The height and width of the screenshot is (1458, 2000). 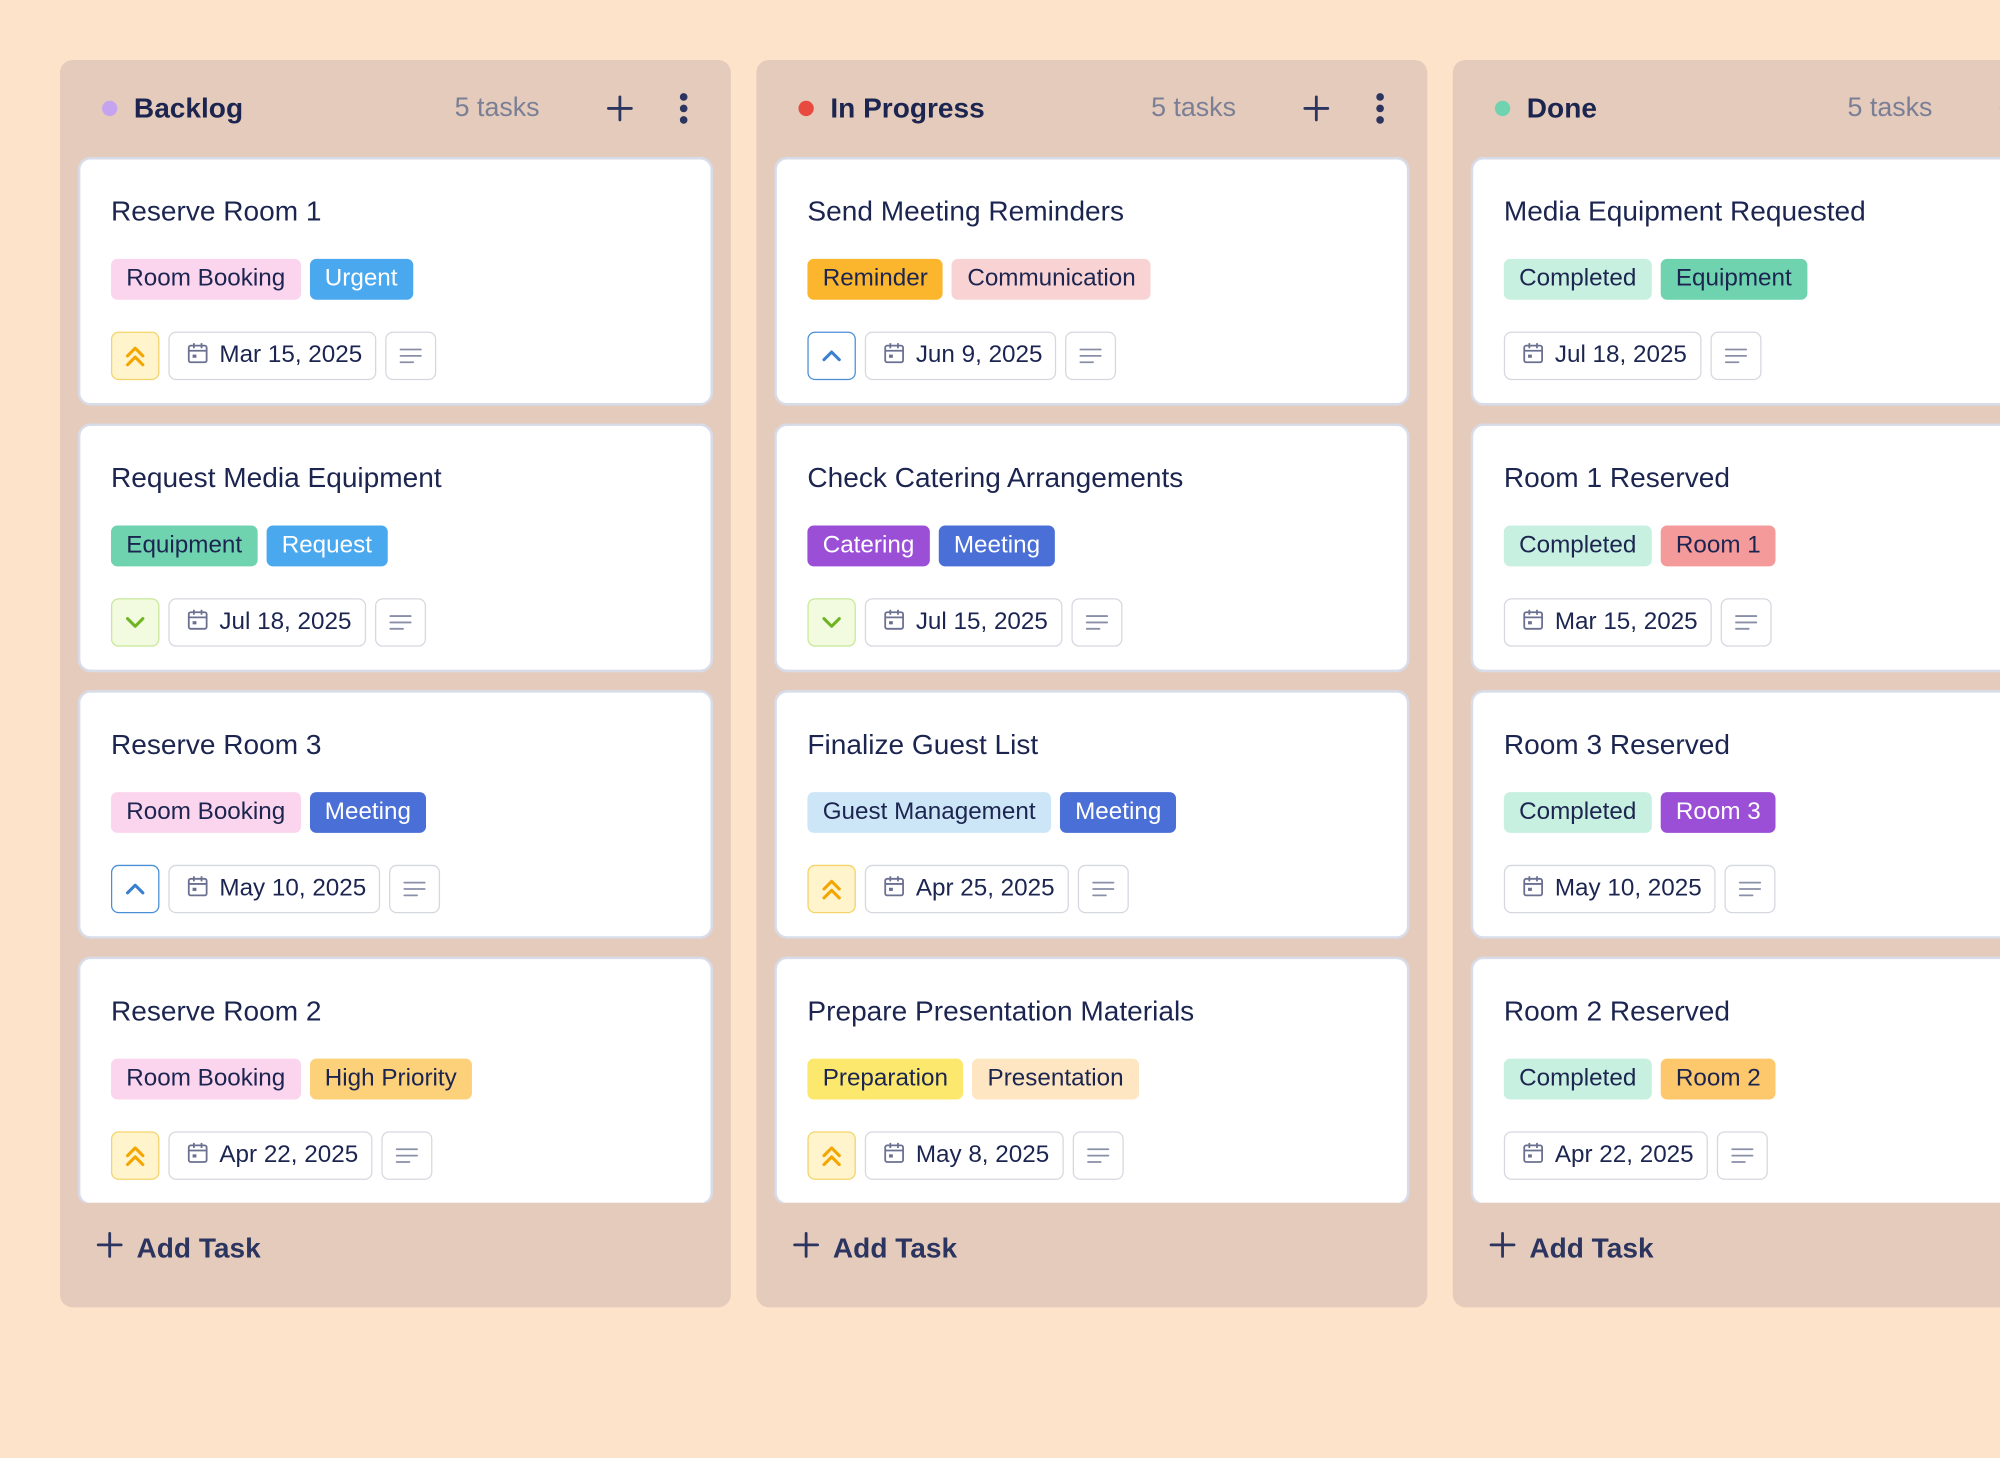 I want to click on tag-list: Room Booking Urgent, so click(x=395, y=279).